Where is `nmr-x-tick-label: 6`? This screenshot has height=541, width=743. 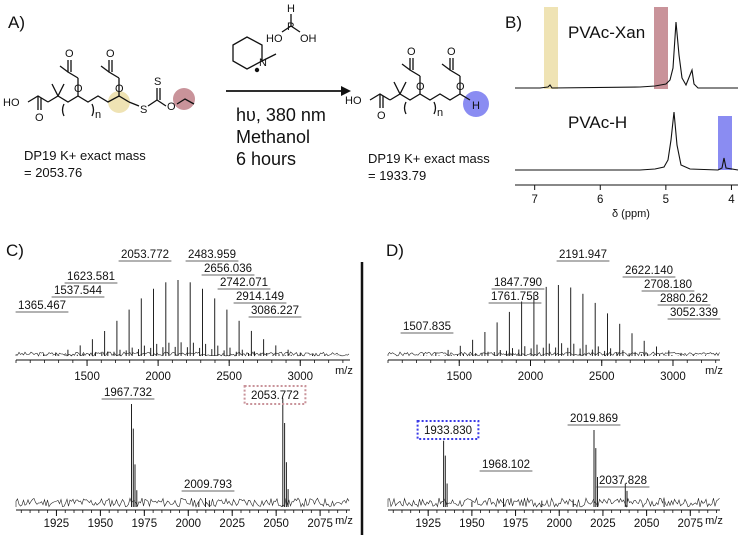
nmr-x-tick-label: 6 is located at coordinates (600, 200).